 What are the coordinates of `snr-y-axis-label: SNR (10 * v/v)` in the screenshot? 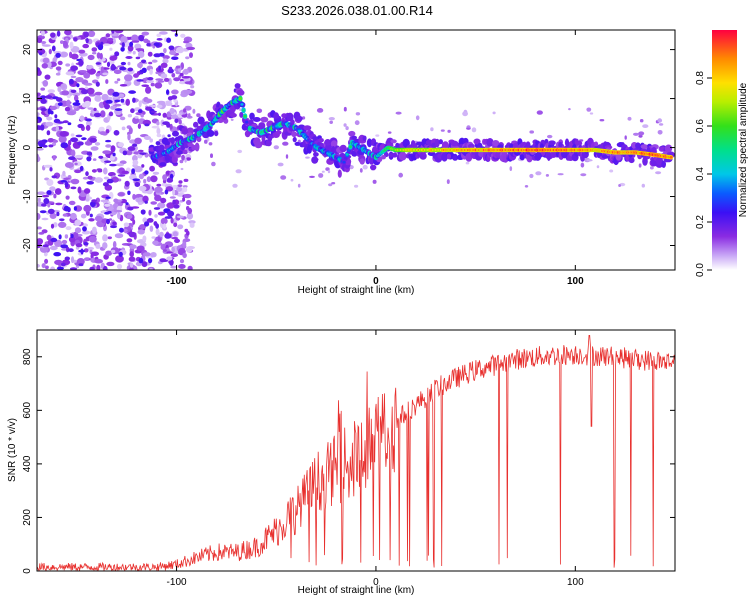 It's located at (12, 450).